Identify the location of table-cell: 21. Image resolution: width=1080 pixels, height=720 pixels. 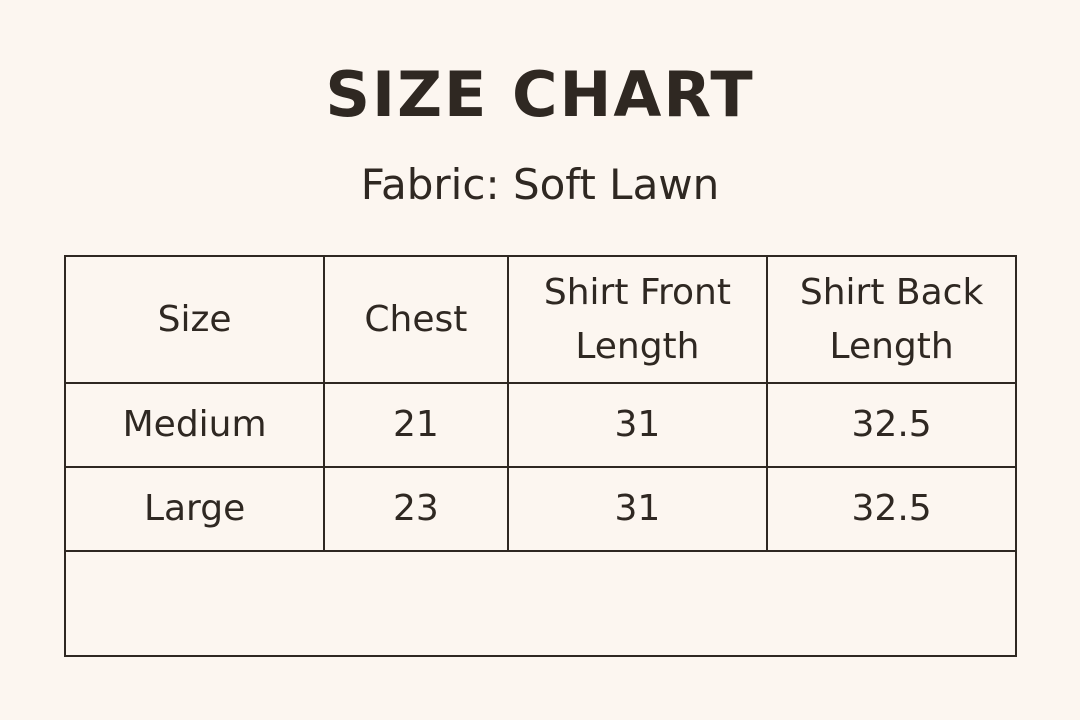
(416, 425).